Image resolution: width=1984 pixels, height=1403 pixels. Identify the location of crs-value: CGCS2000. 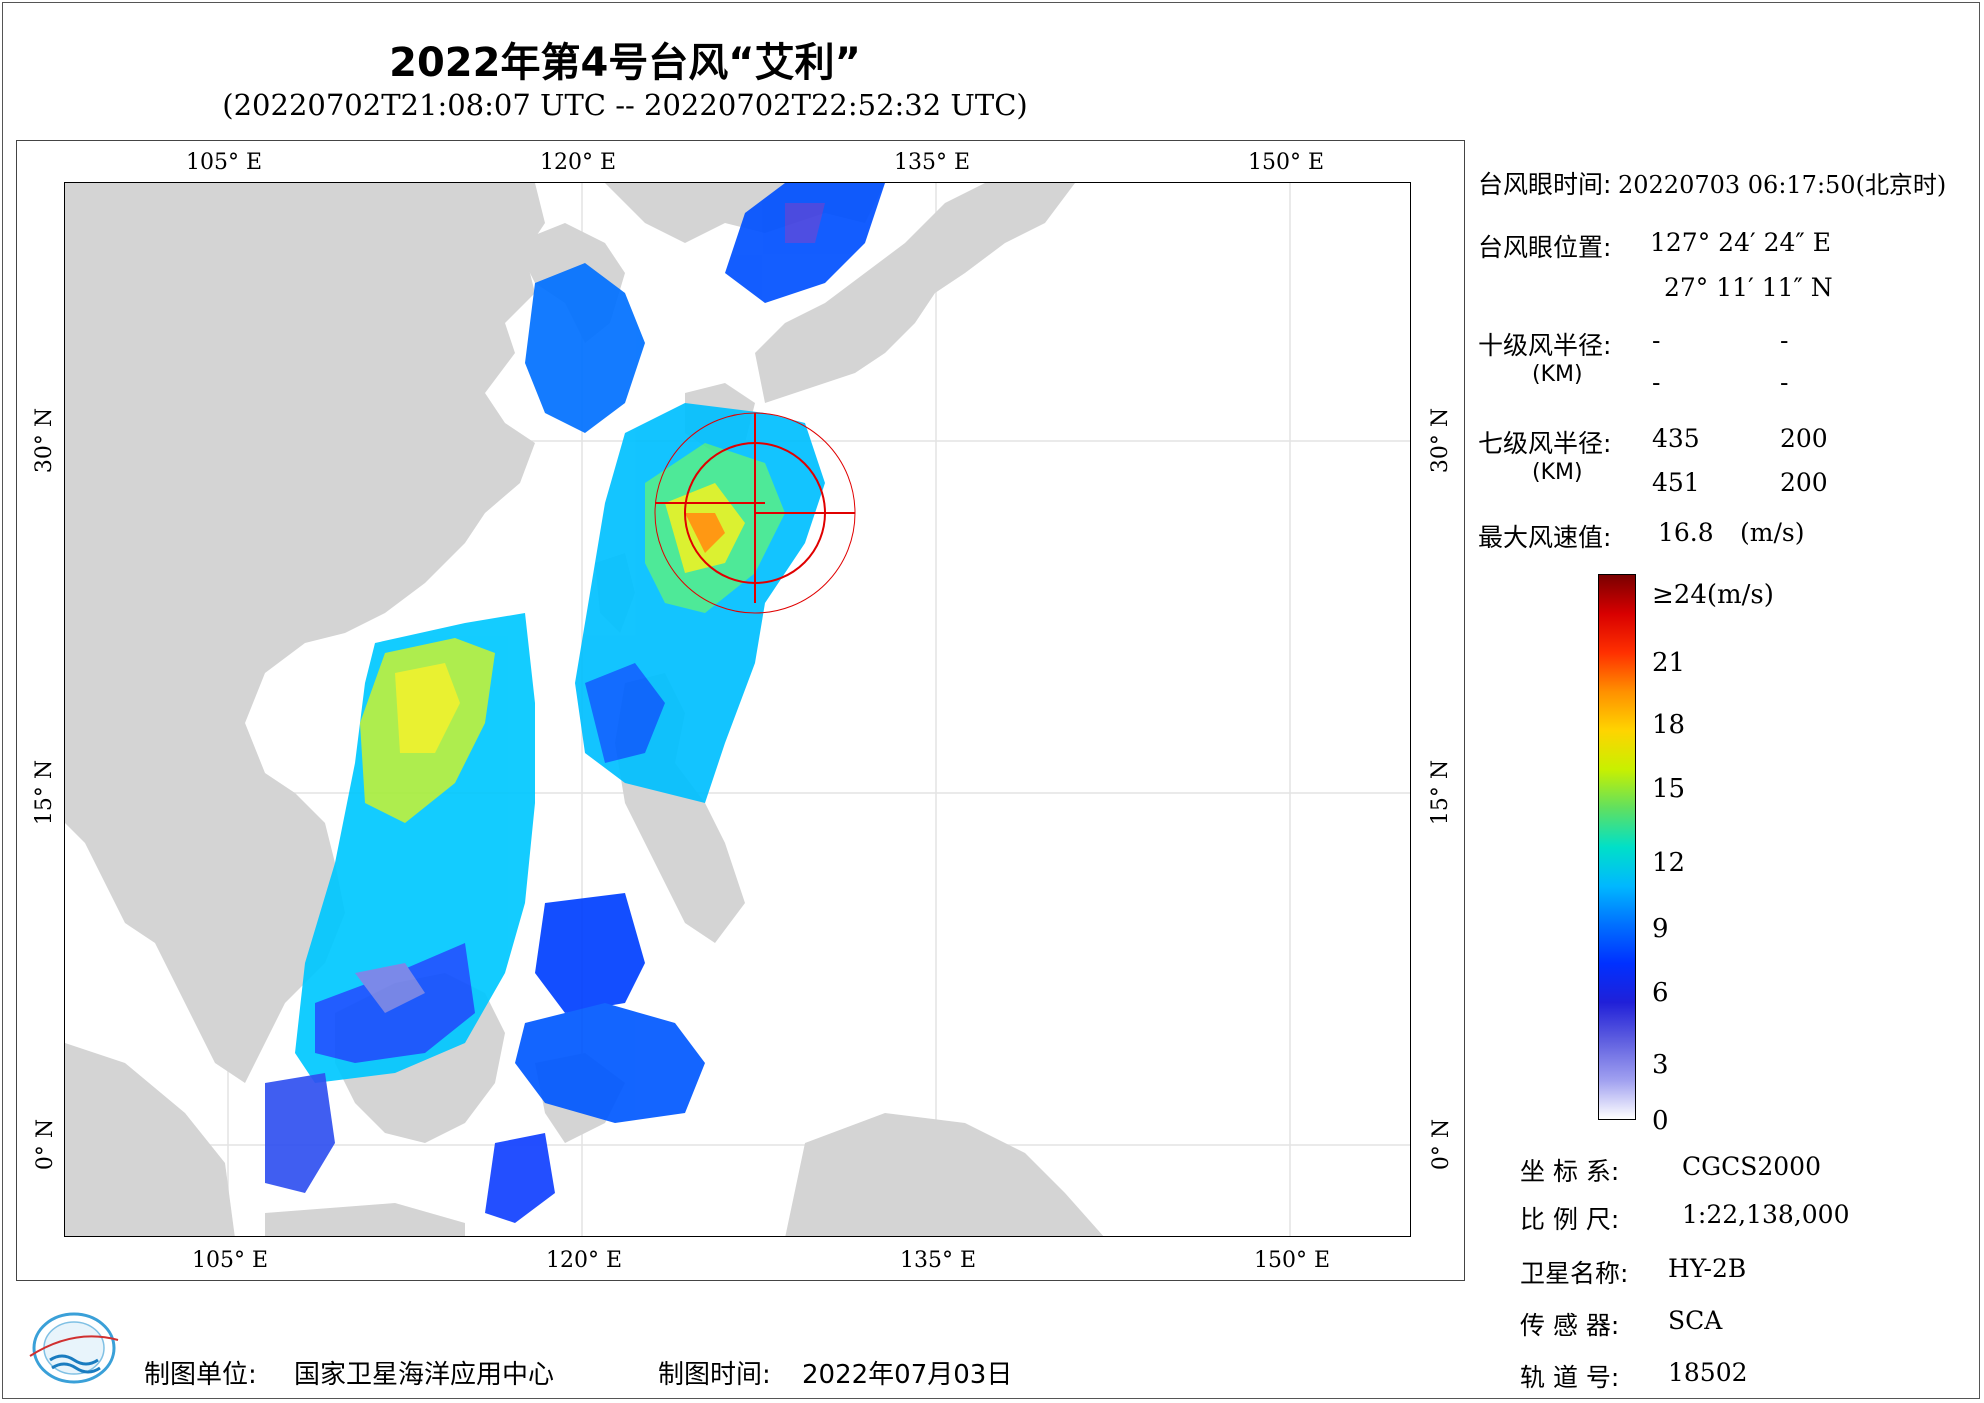
(1751, 1166).